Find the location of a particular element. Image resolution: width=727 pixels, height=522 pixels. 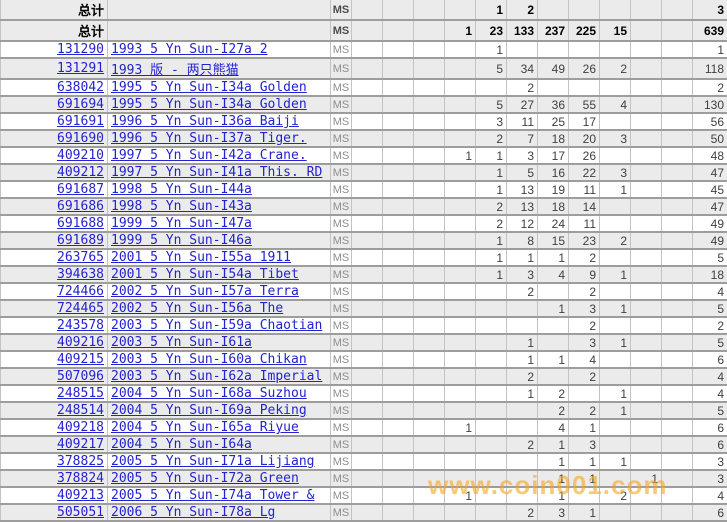

catalog-id-link: 409217 is located at coordinates (80, 444).